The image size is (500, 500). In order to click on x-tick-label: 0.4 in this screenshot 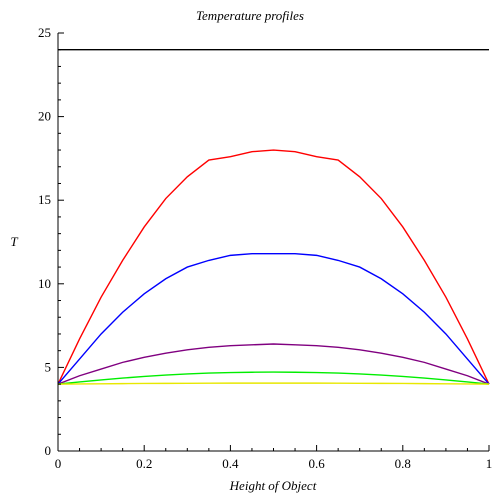, I will do `click(230, 463)`.